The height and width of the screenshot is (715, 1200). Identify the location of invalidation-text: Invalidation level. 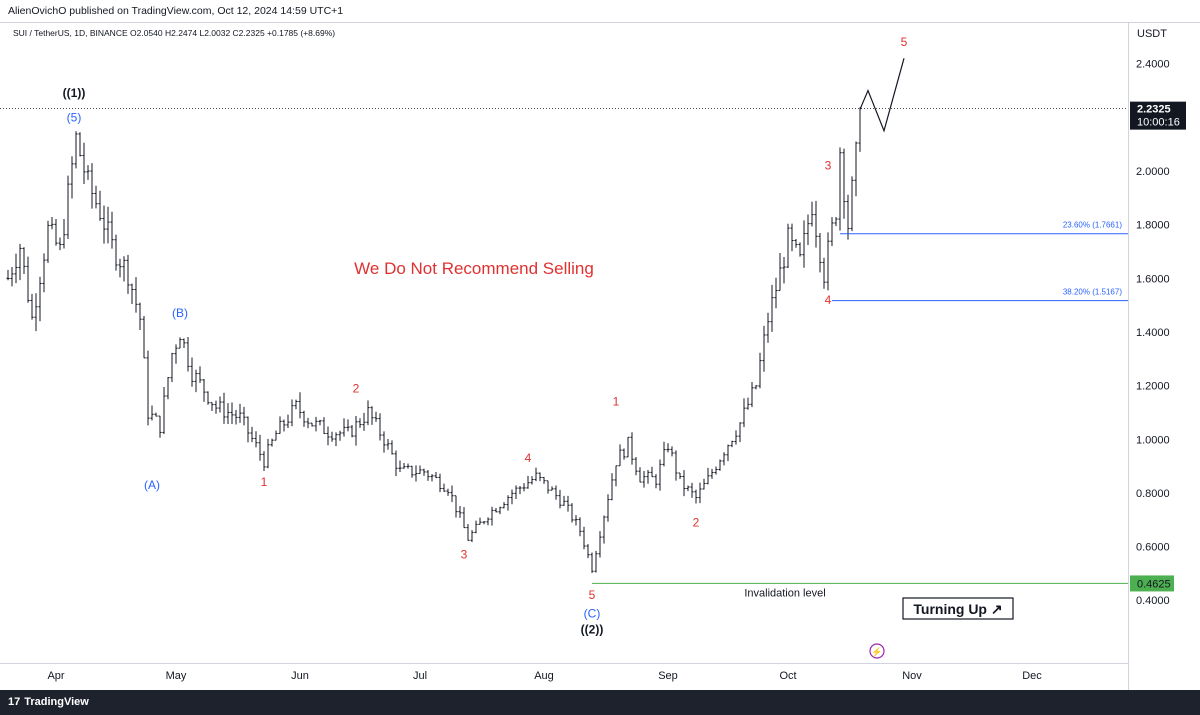
(784, 593).